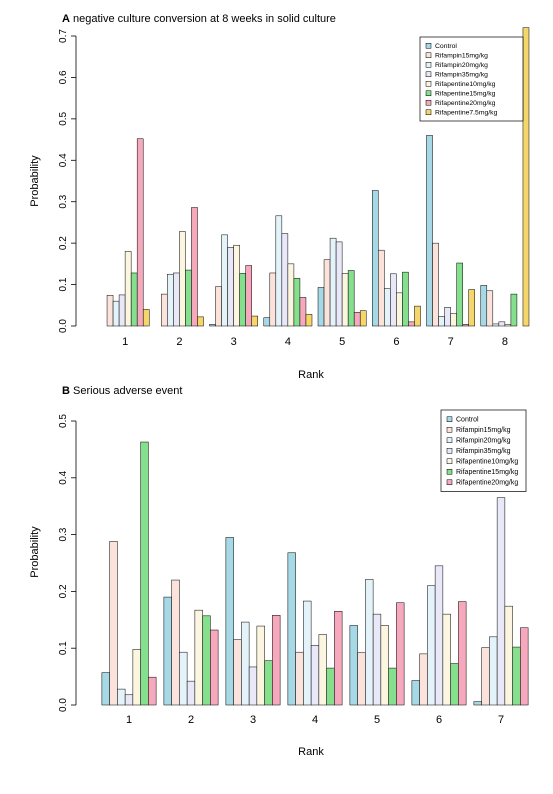 This screenshot has width=553, height=794. Describe the element at coordinates (311, 375) in the screenshot. I see `x-axis-label: Rank` at that location.